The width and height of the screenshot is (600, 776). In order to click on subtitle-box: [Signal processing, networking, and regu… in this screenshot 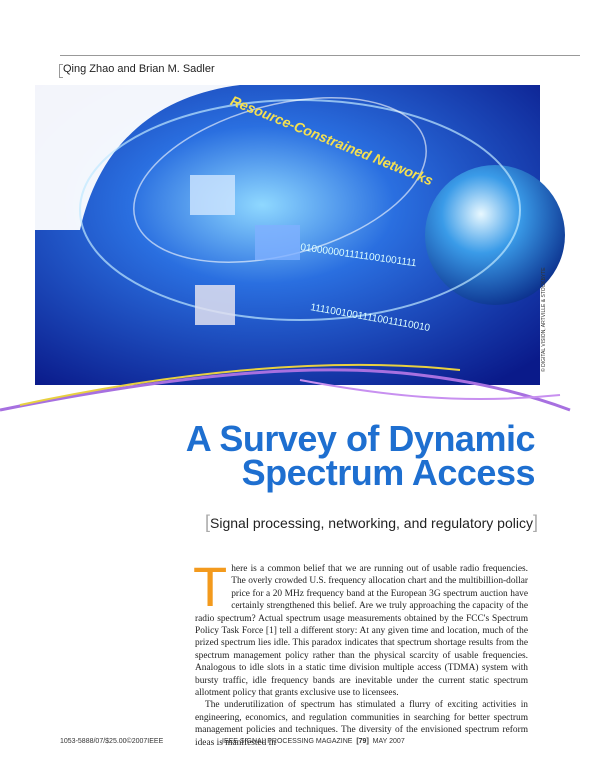, I will do `click(371, 522)`.